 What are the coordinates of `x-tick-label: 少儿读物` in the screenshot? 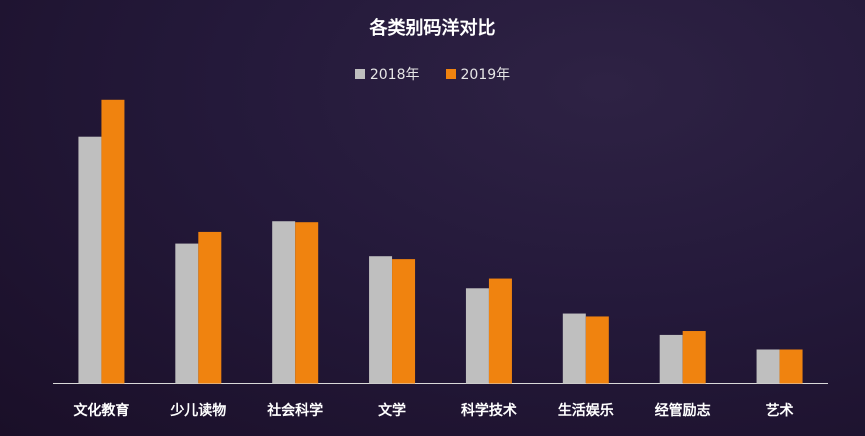 It's located at (197, 410).